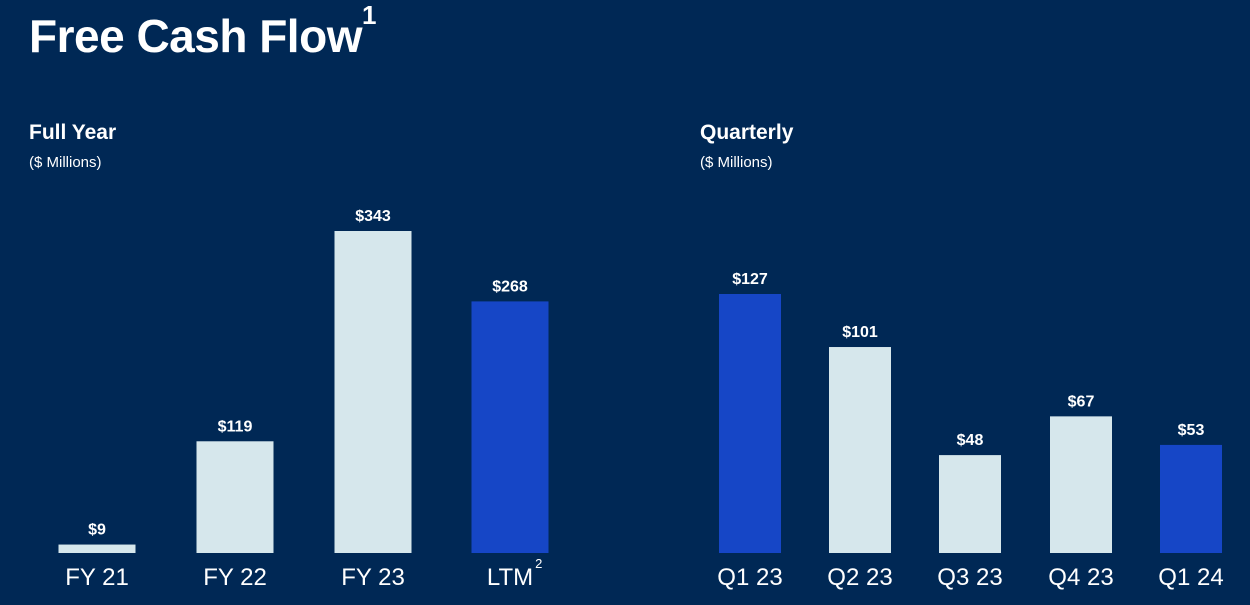 This screenshot has height=605, width=1250. Describe the element at coordinates (235, 426) in the screenshot. I see `full-year-value-label-1: $119` at that location.